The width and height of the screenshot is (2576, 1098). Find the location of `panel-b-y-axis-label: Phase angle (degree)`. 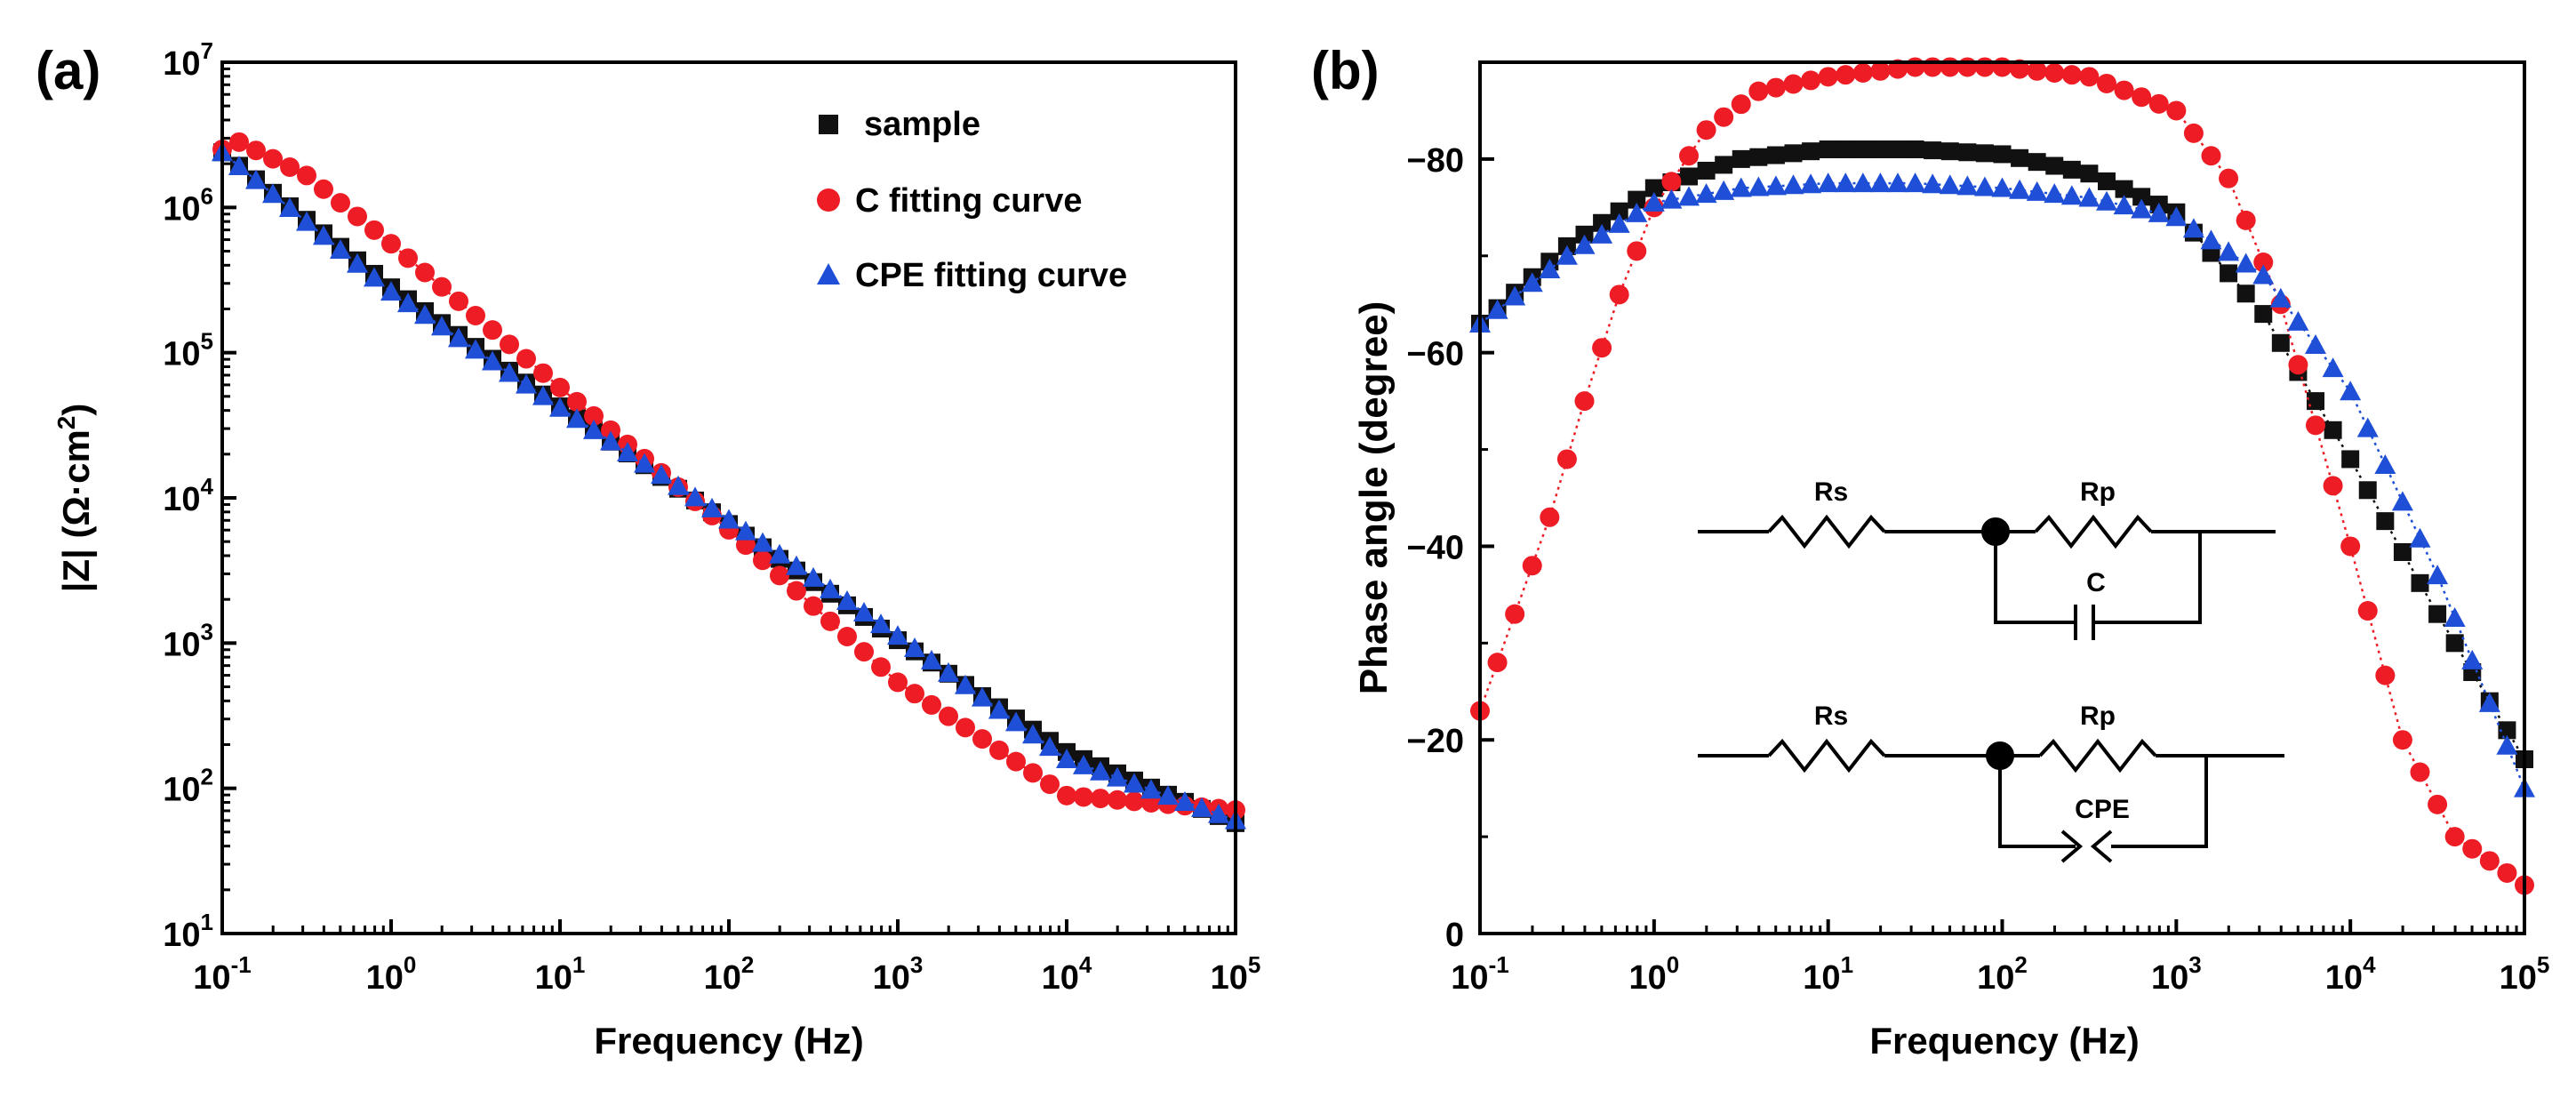

panel-b-y-axis-label: Phase angle (degree) is located at coordinates (1374, 498).